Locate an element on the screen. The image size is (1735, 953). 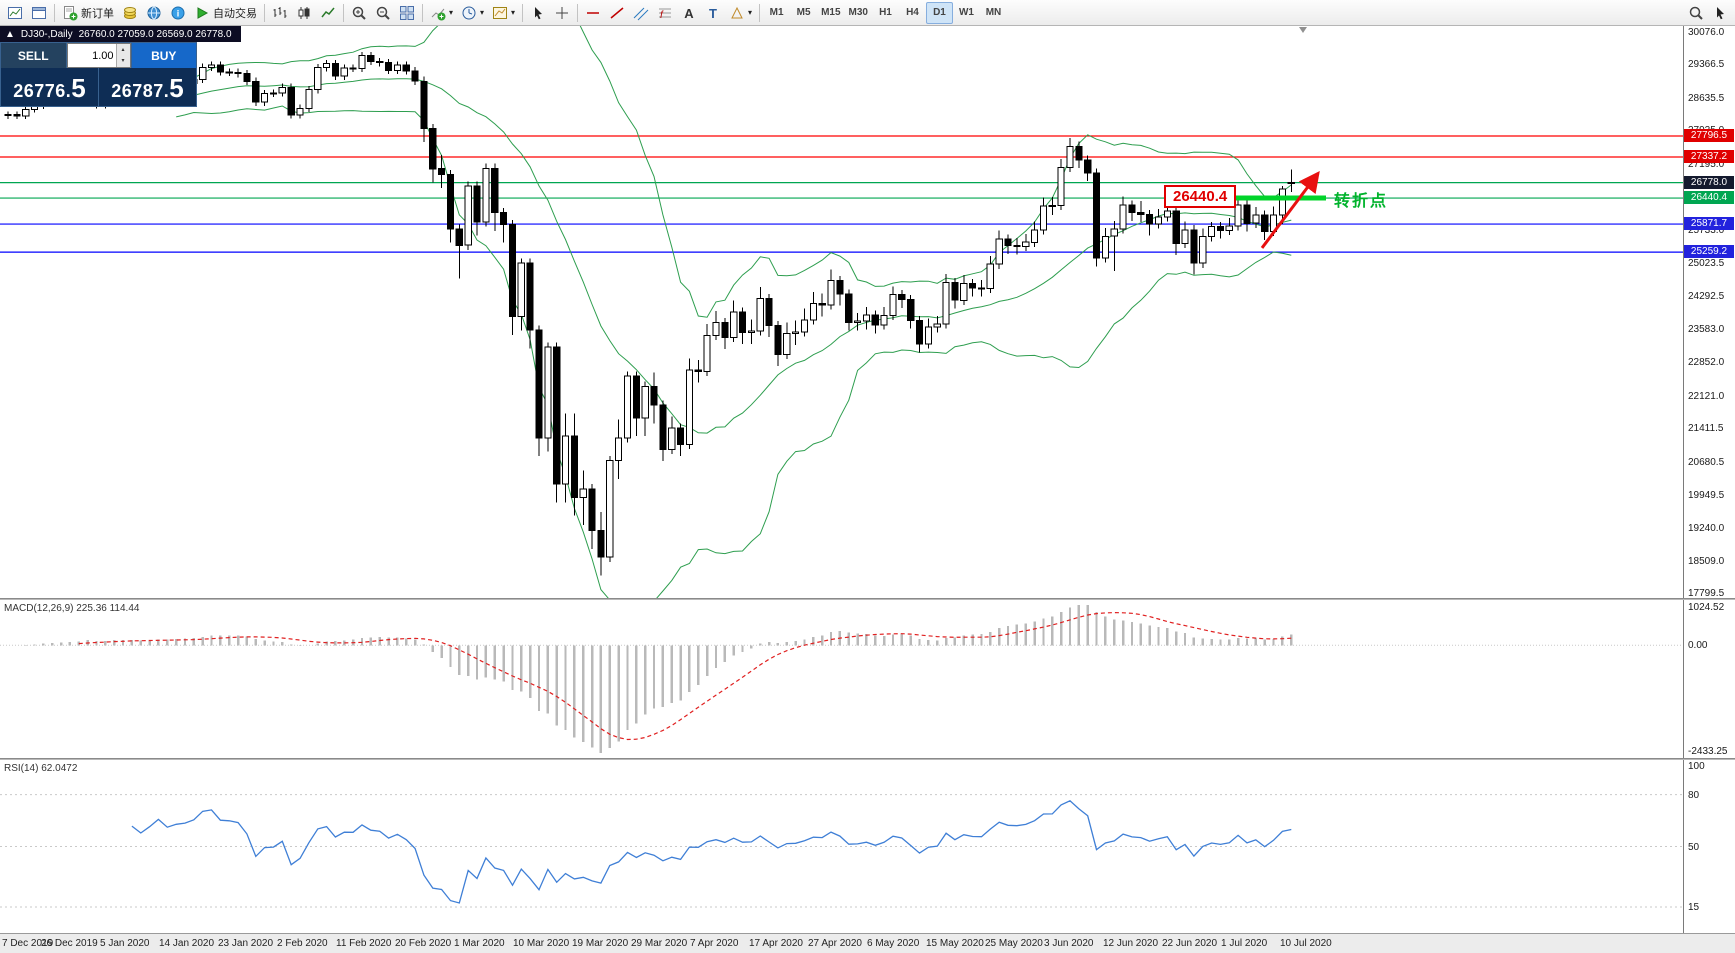
new-order-button: 新订单 is located at coordinates (88, 13).